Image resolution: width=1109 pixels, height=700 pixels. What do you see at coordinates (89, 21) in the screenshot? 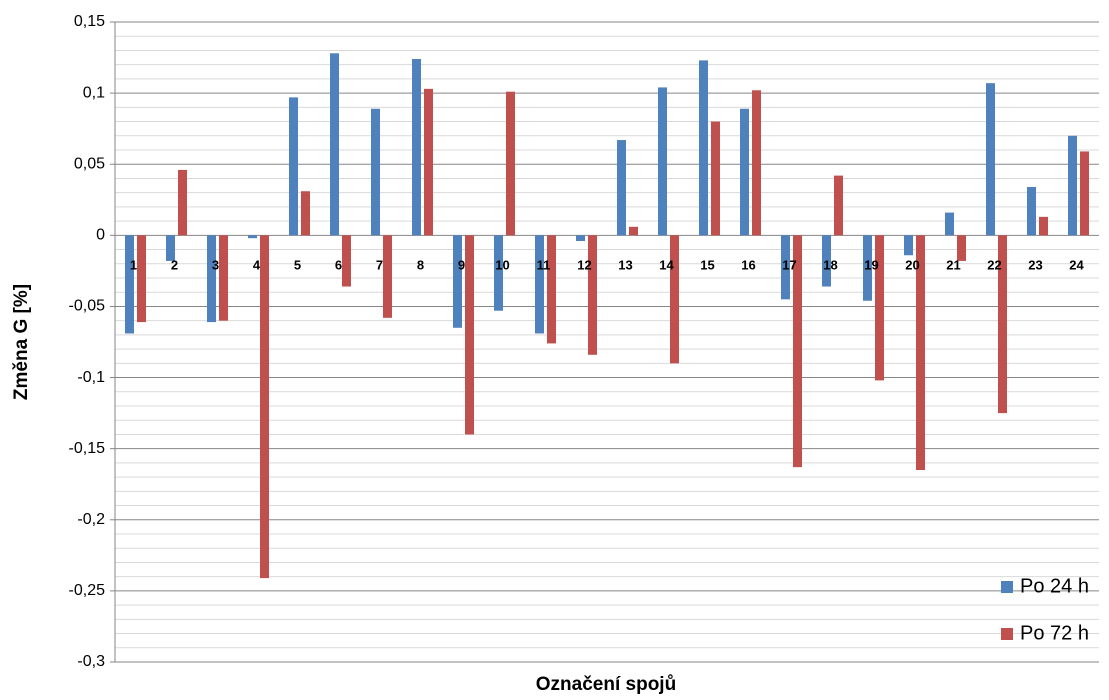
I see `y-tick-label: 0,15` at bounding box center [89, 21].